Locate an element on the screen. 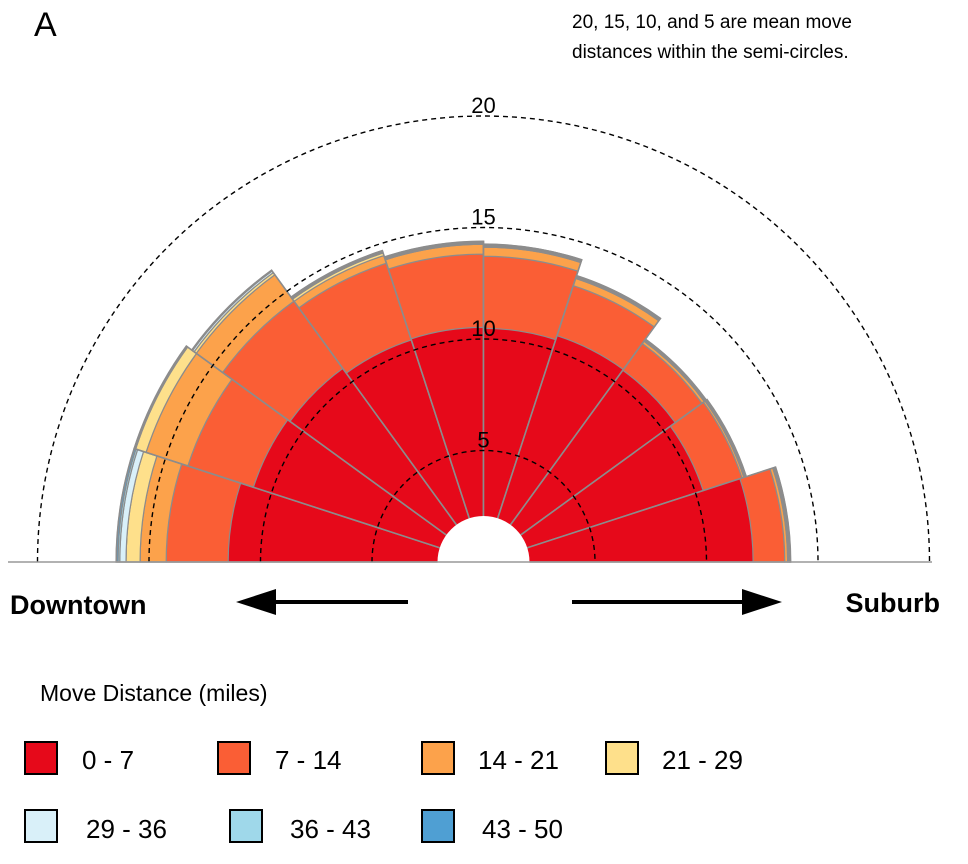 This screenshot has width=968, height=864. legend-item-43-50: 43 - 50 is located at coordinates (492, 826).